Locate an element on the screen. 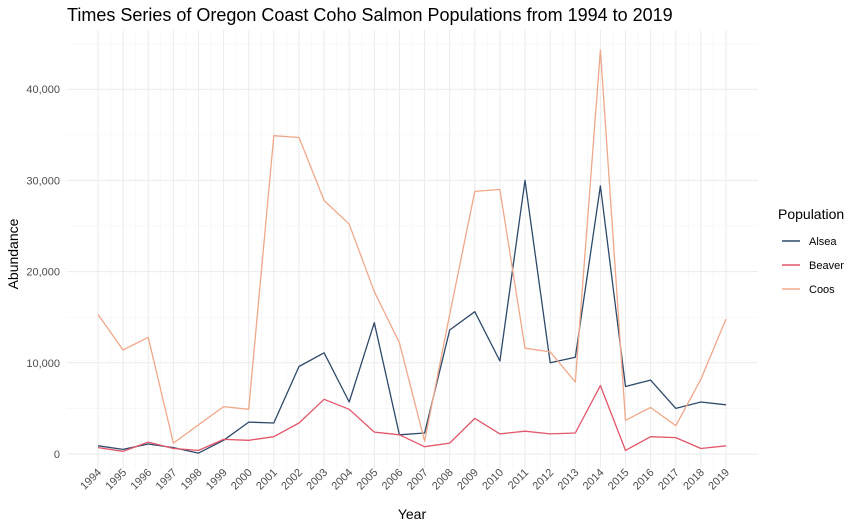 Image resolution: width=864 pixels, height=530 pixels. x-tick-label: 2008 is located at coordinates (443, 480).